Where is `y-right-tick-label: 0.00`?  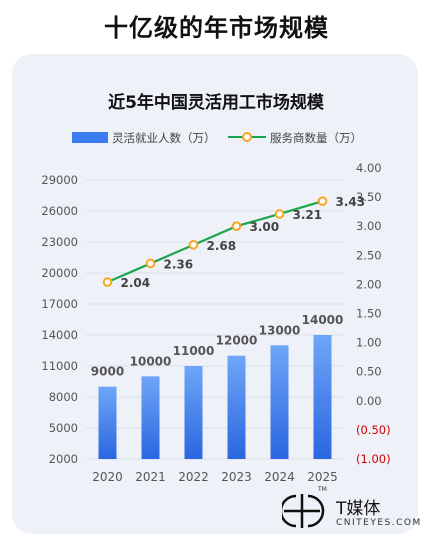 y-right-tick-label: 0.00 is located at coordinates (369, 401).